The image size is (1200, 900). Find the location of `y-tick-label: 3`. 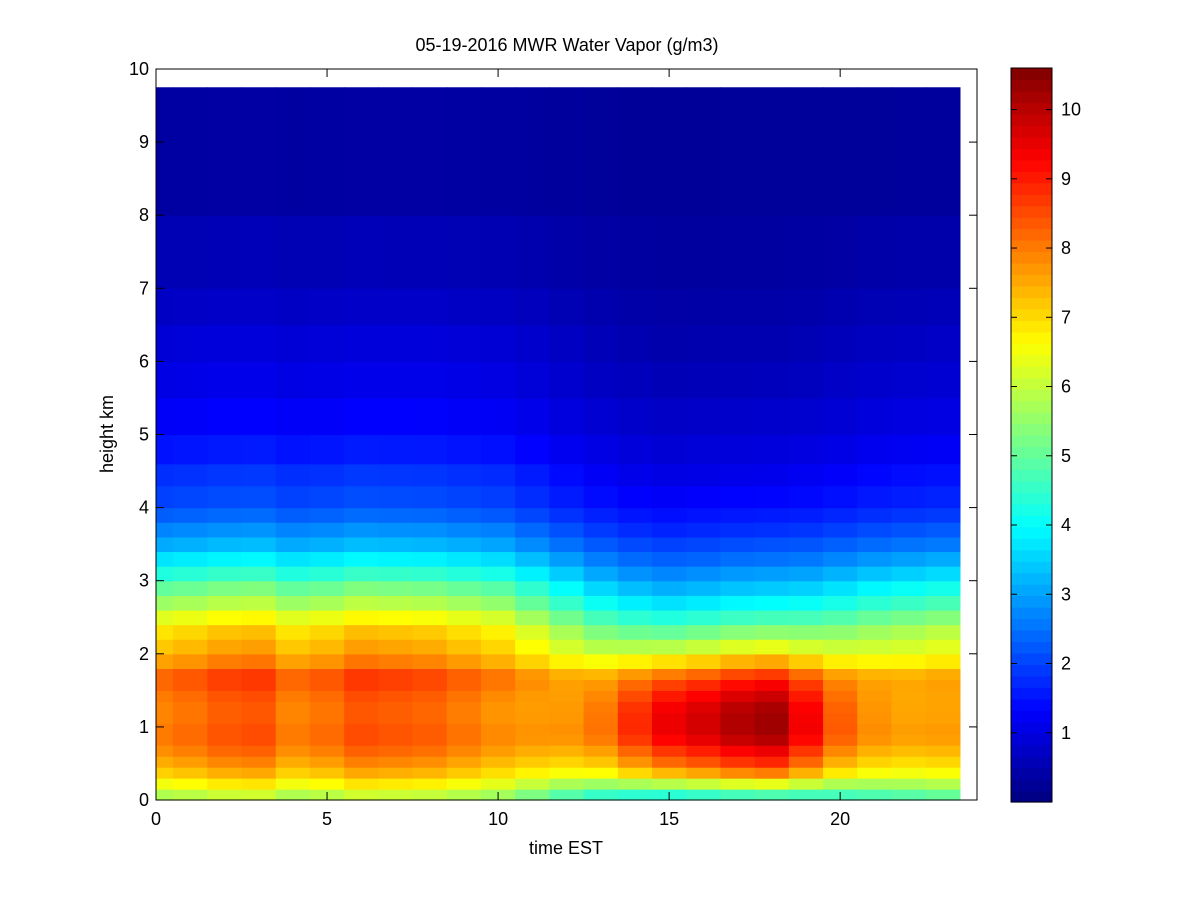

y-tick-label: 3 is located at coordinates (144, 581).